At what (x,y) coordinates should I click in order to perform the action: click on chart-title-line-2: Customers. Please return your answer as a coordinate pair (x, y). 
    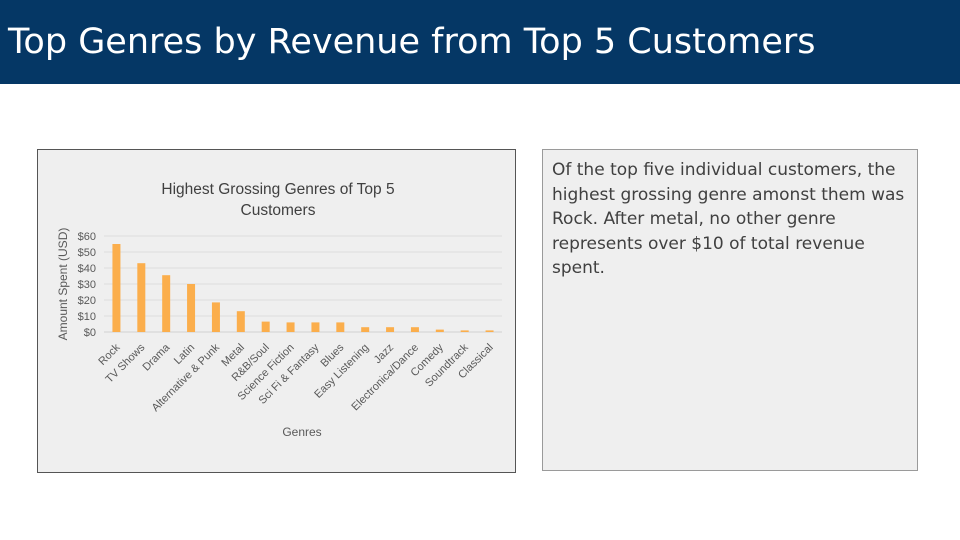
    Looking at the image, I should click on (278, 210).